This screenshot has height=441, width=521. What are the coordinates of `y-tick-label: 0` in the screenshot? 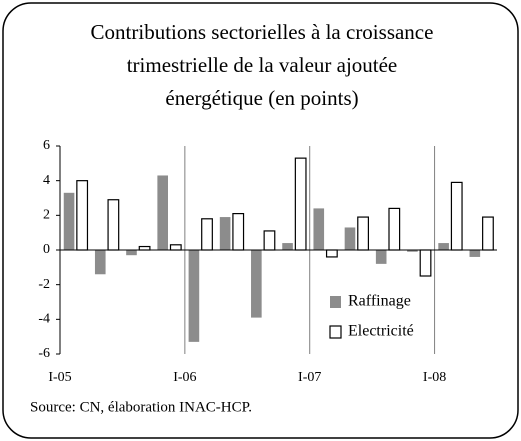 It's located at (46, 249).